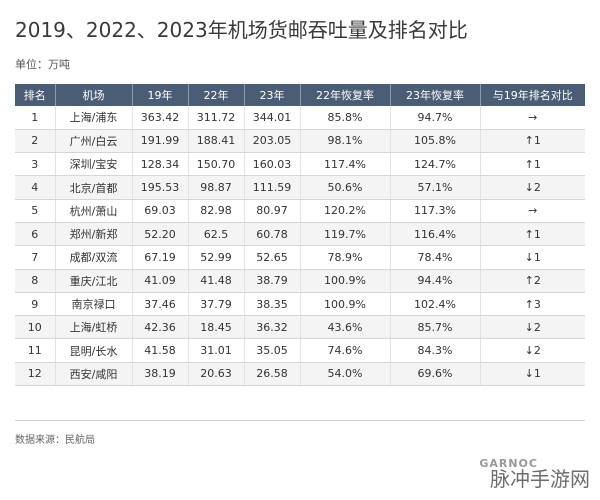  Describe the element at coordinates (216, 234) in the screenshot. I see `table-cell: 62.5` at that location.